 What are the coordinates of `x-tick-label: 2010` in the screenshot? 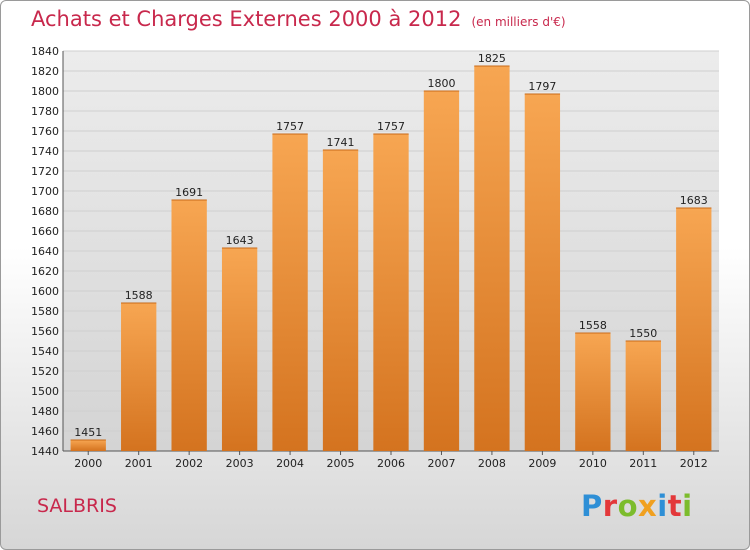 It's located at (593, 463).